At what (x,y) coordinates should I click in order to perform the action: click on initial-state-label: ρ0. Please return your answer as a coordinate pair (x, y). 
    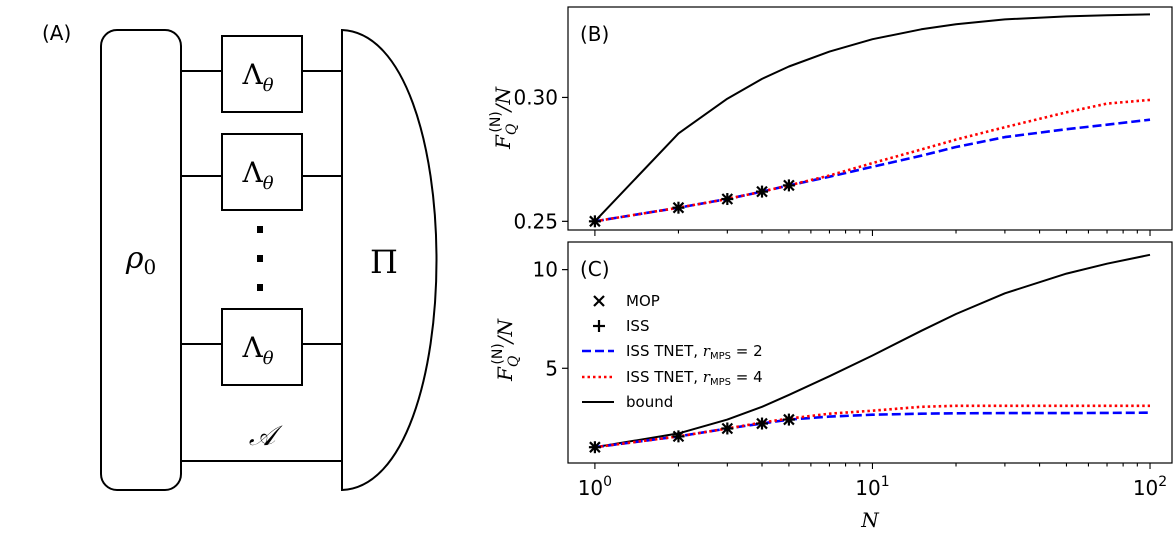
    Looking at the image, I should click on (140, 260).